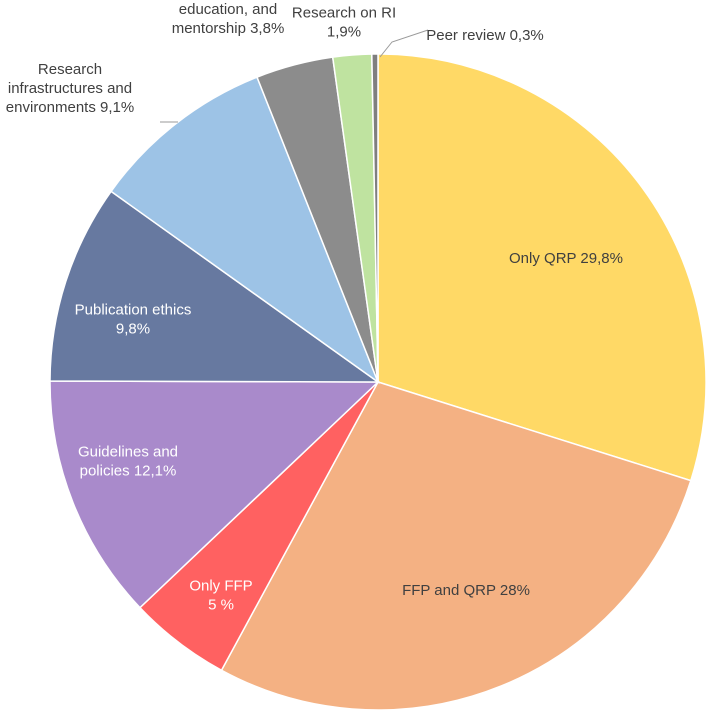 The height and width of the screenshot is (712, 708). I want to click on slice-label-5: Publication ethics 9,8%, so click(133, 320).